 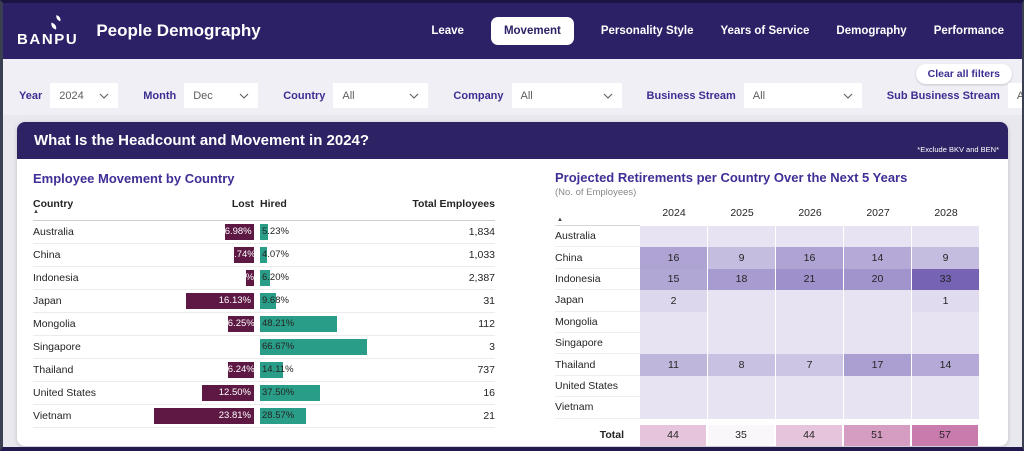 What do you see at coordinates (674, 213) in the screenshot?
I see `matrix-year-header-2024: 2024` at bounding box center [674, 213].